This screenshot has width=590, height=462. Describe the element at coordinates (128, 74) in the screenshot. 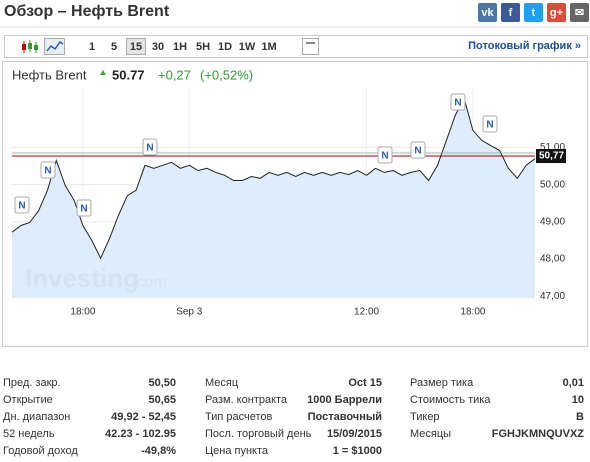

I see `quote-last: 50.77` at that location.